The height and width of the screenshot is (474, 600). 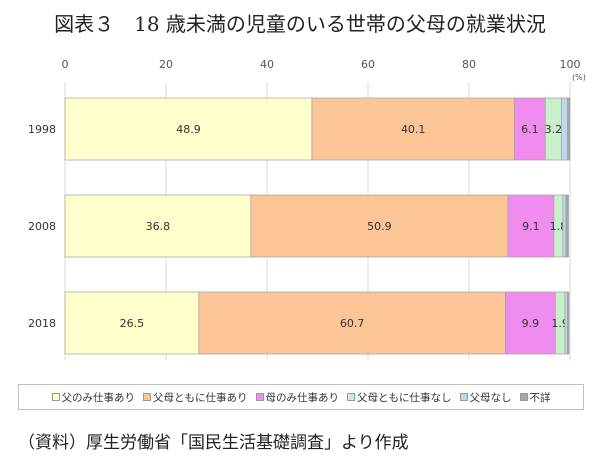 What do you see at coordinates (579, 77) in the screenshot?
I see `unit-label: (%)` at bounding box center [579, 77].